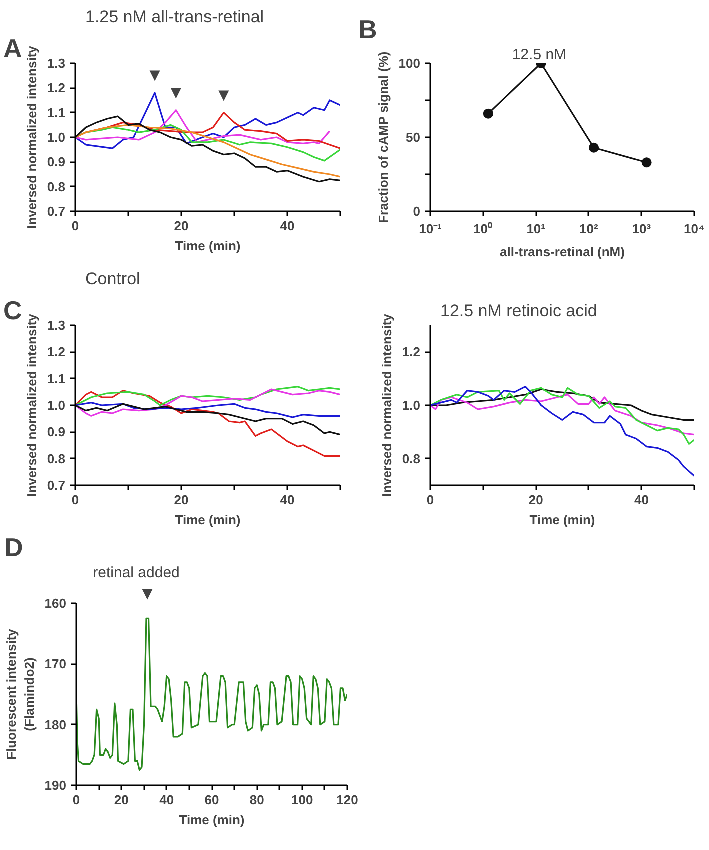 The width and height of the screenshot is (709, 850). Describe the element at coordinates (430, 229) in the screenshot. I see `x-tick-label: 10⁻¹` at that location.